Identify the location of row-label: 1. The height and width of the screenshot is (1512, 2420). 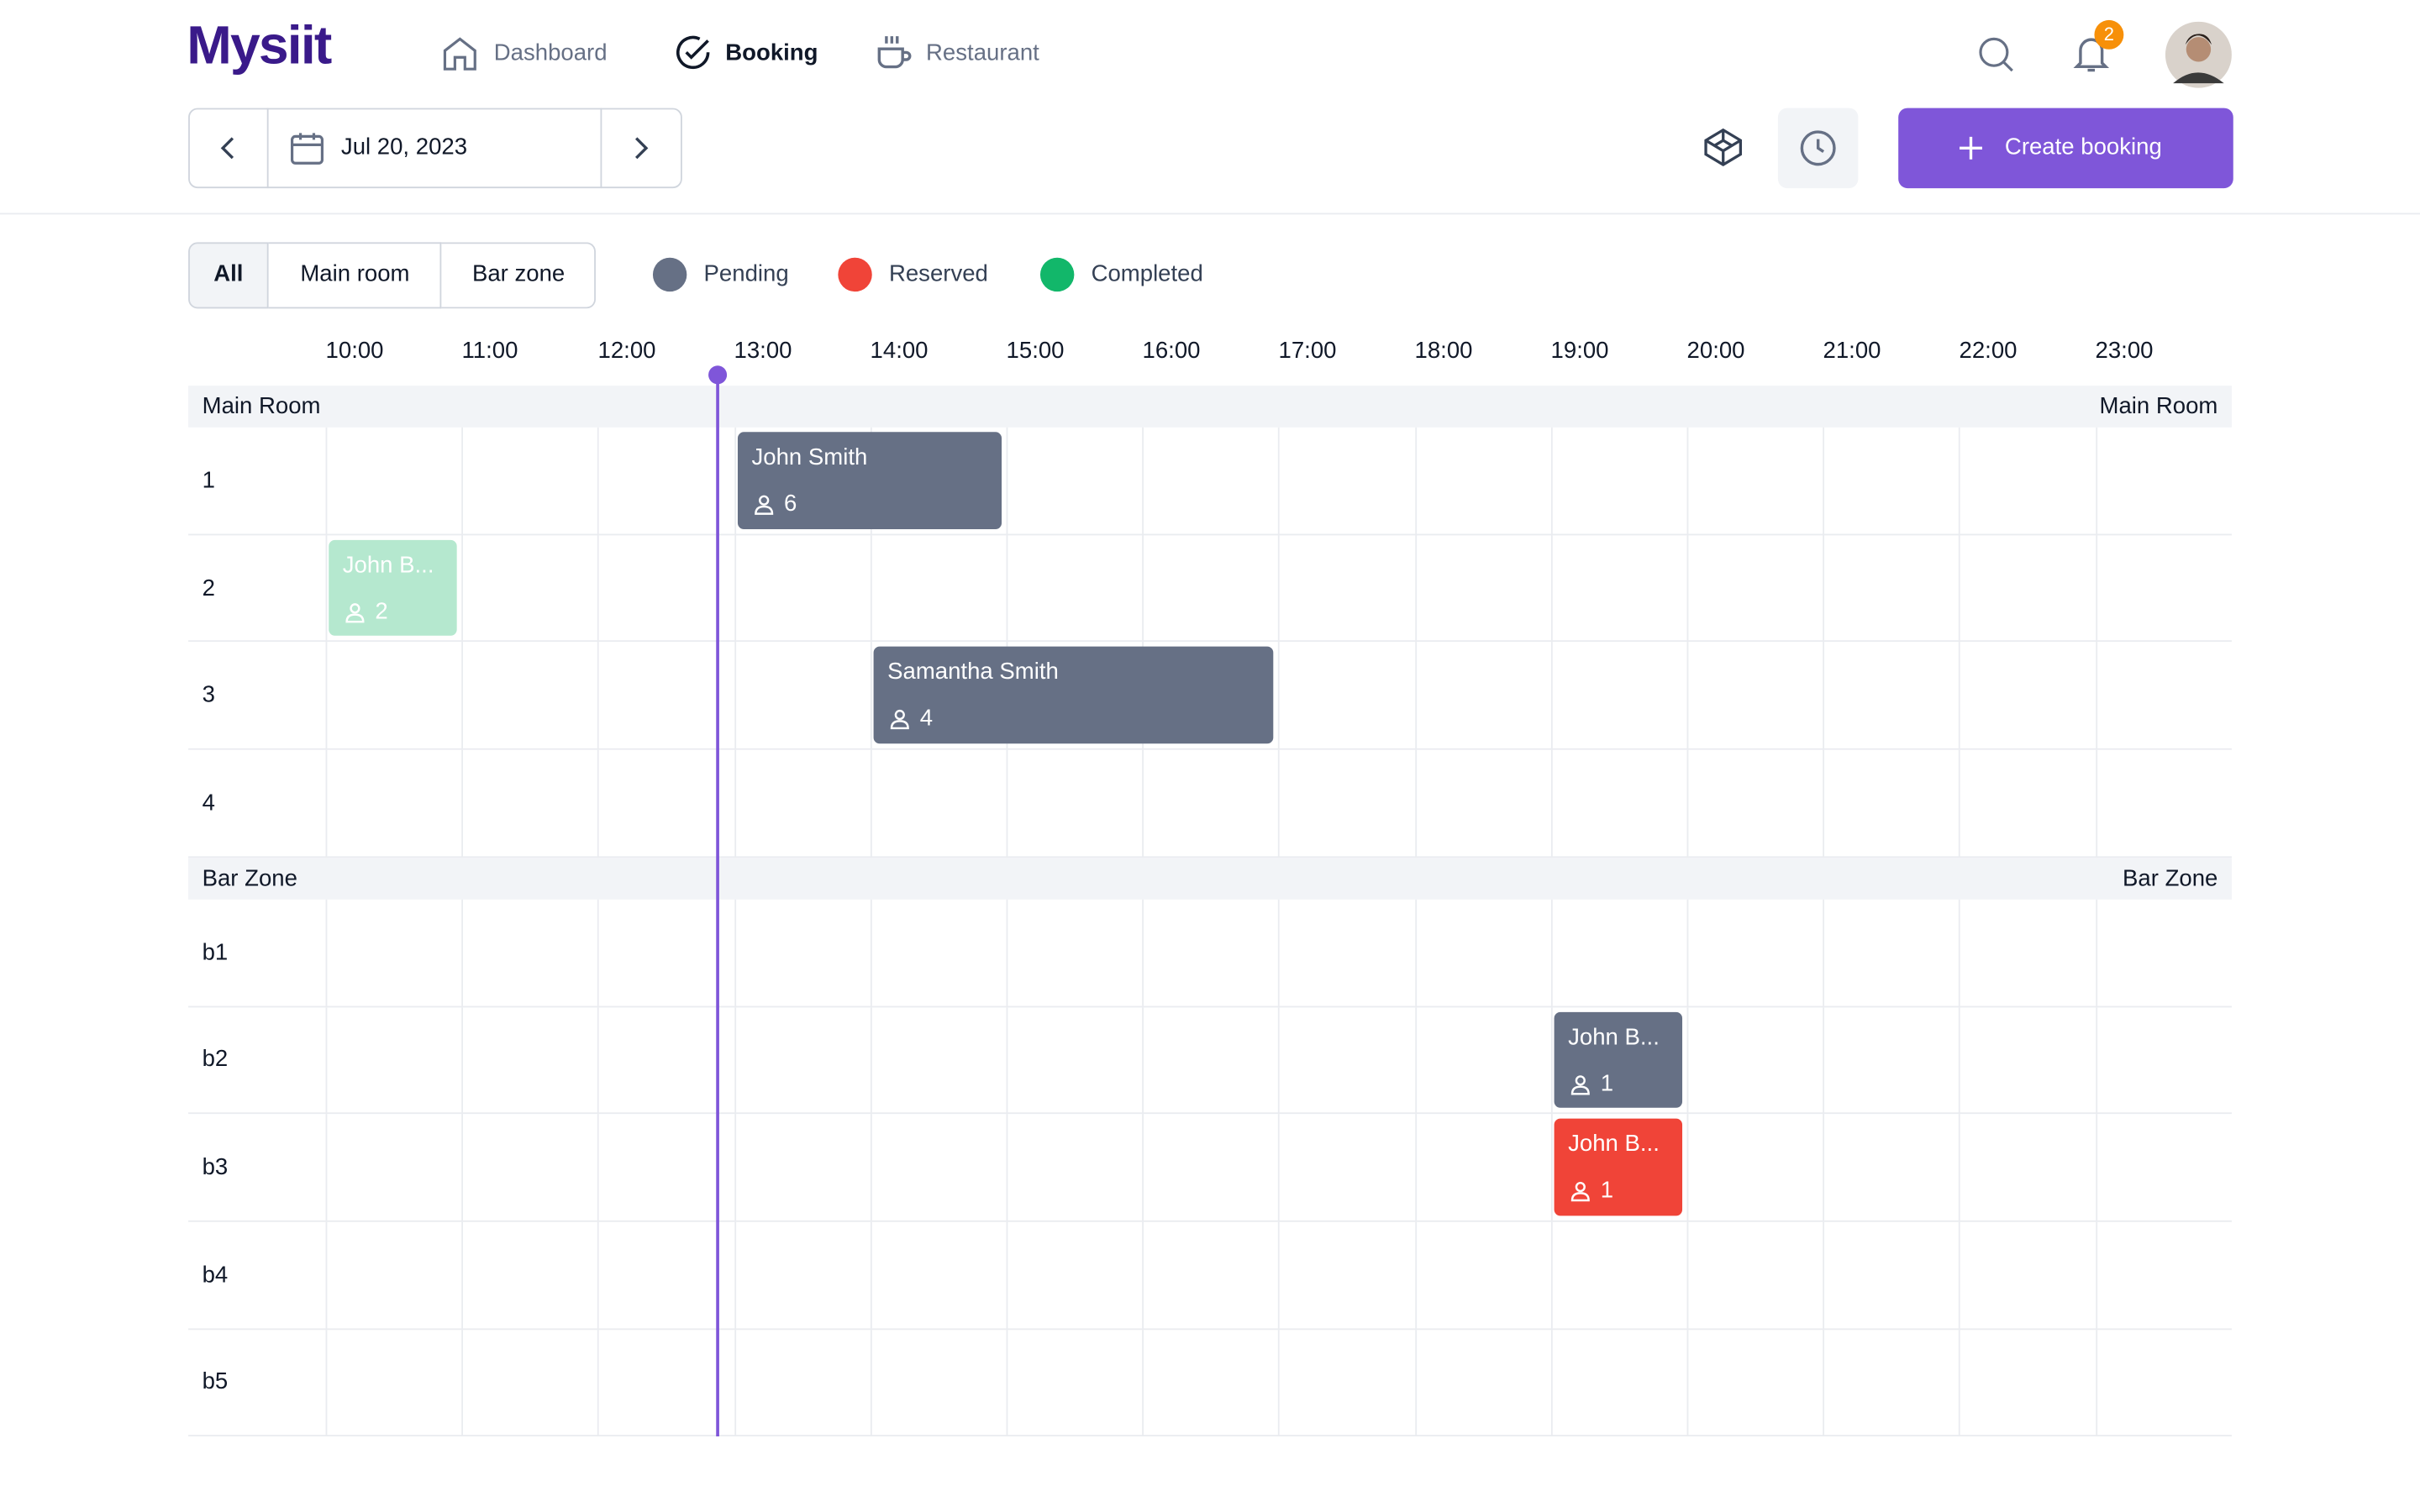
(208, 480).